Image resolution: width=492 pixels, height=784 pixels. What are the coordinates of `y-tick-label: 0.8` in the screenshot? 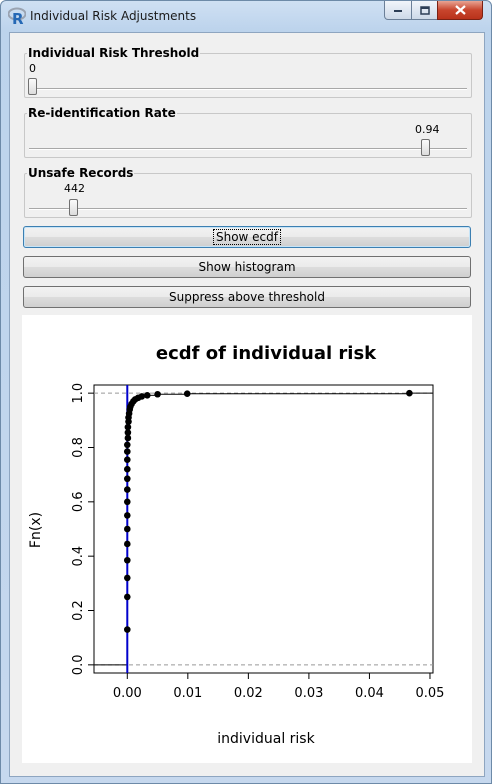 It's located at (78, 447).